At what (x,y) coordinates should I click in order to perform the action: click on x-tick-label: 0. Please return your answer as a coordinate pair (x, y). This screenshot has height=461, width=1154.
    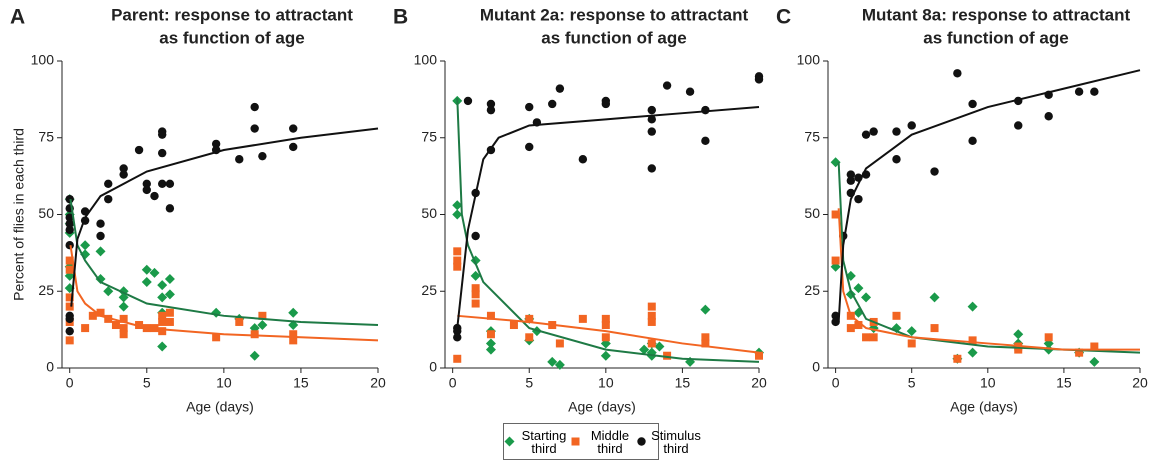
    Looking at the image, I should click on (836, 383).